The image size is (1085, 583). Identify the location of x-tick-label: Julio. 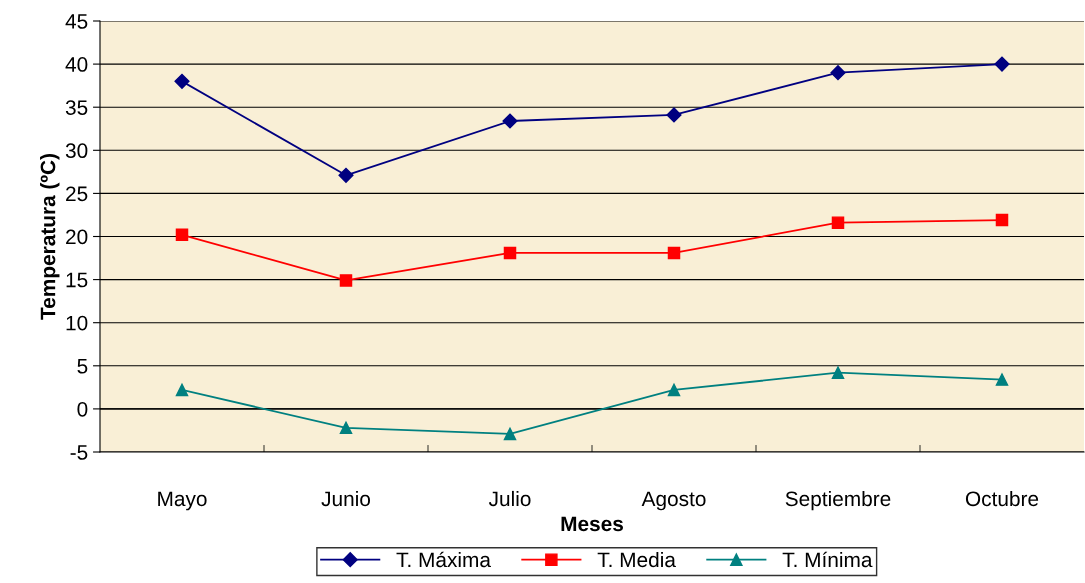
(509, 498).